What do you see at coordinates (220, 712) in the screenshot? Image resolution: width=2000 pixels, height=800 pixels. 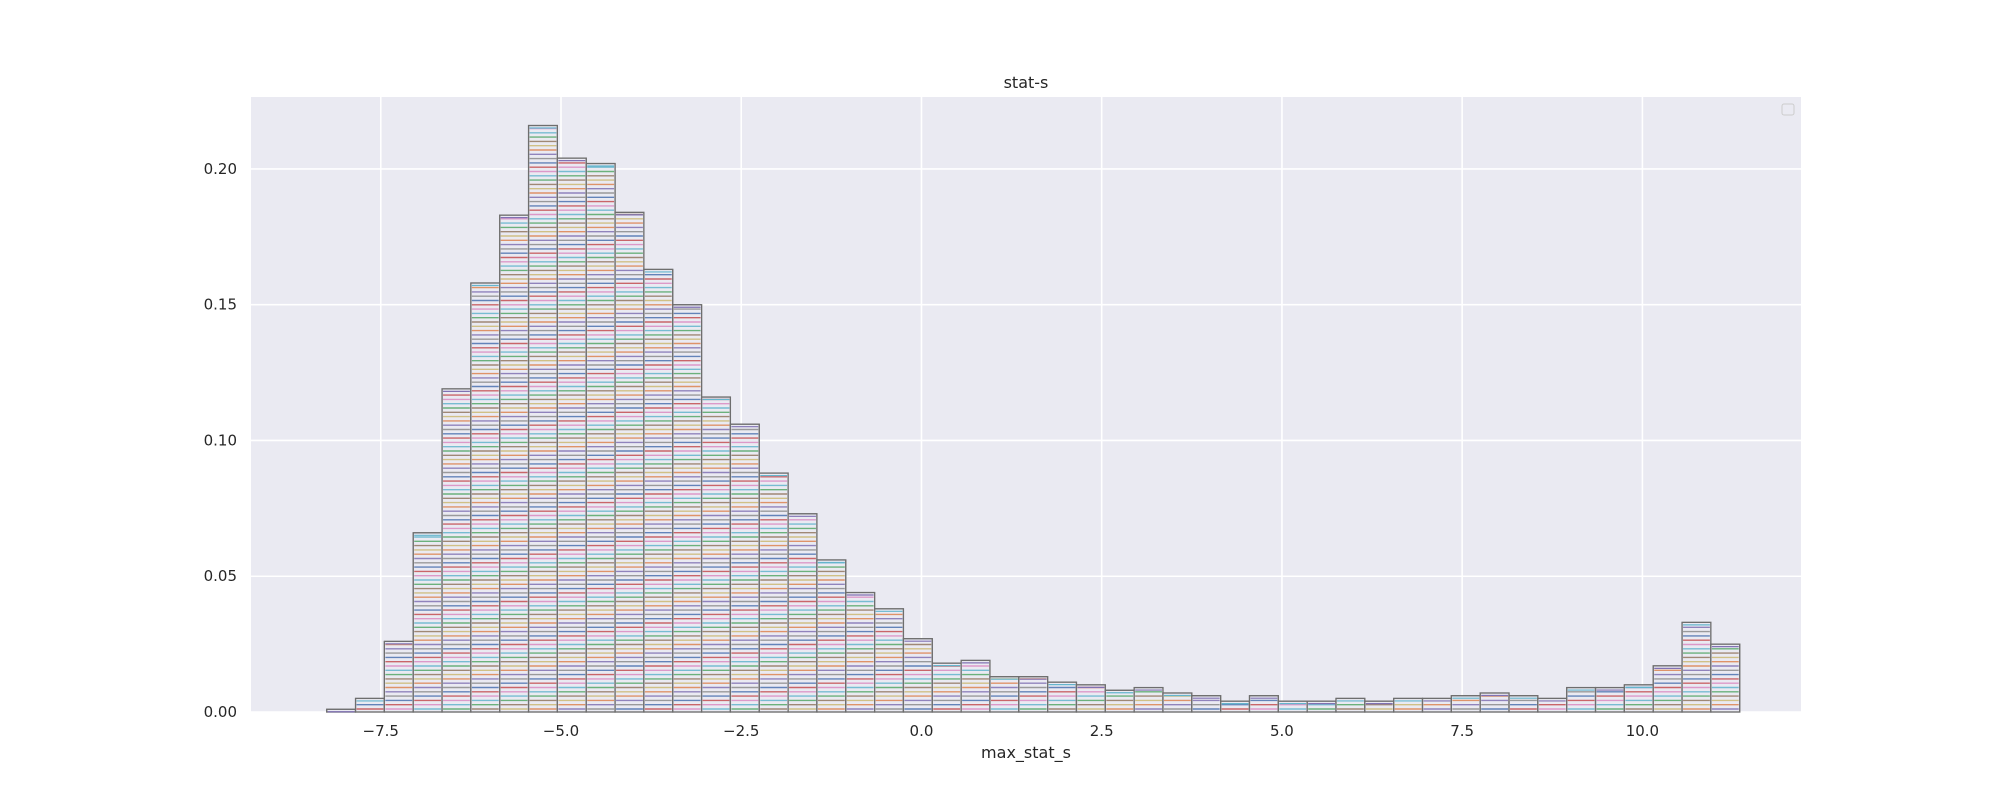 I see `y-tick-label: 0.00` at bounding box center [220, 712].